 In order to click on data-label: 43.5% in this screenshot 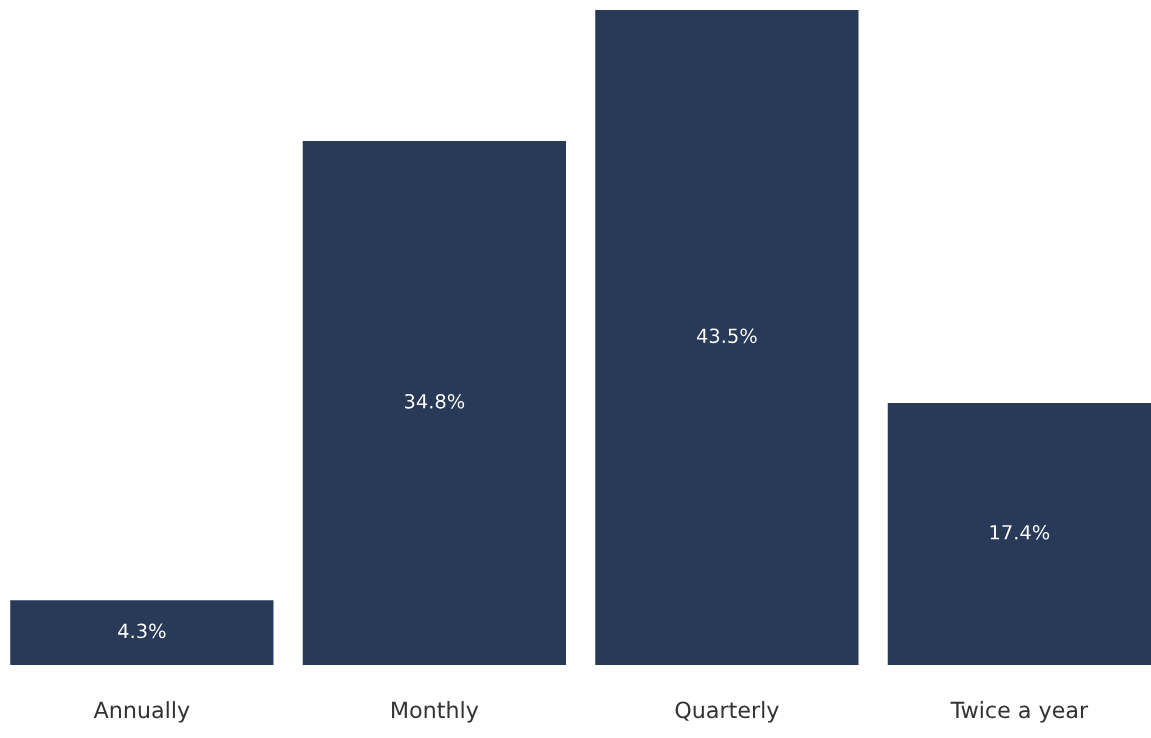, I will do `click(726, 336)`.